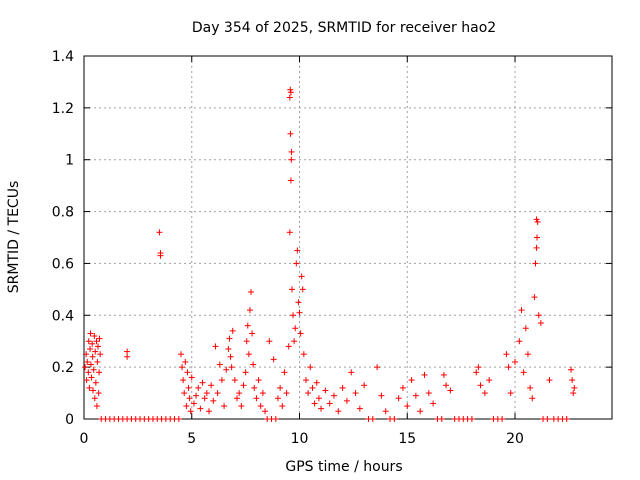  I want to click on x-axis-label: GPS time / hours, so click(343, 467).